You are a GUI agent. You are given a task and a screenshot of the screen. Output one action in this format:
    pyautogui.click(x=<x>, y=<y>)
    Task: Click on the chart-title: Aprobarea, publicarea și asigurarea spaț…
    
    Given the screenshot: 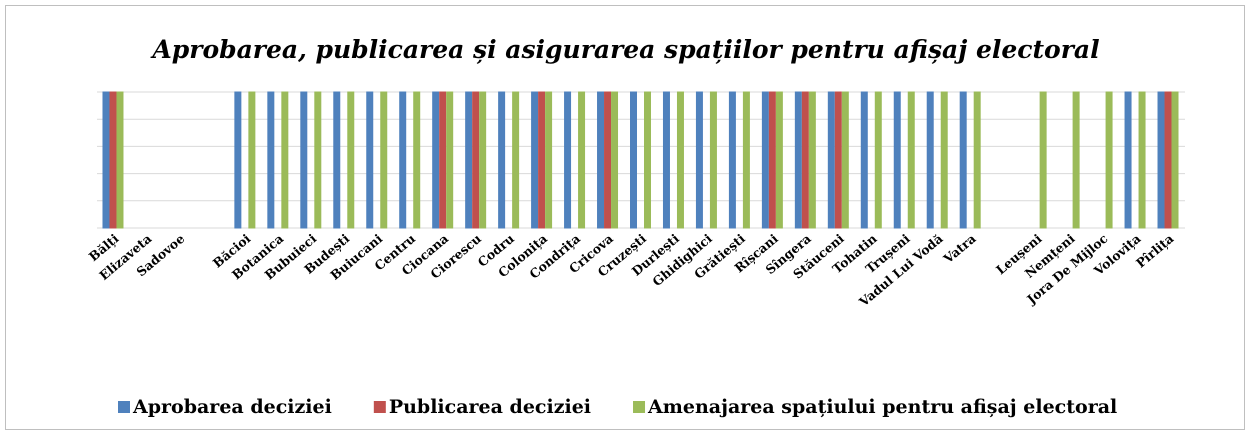 What is the action you would take?
    pyautogui.click(x=624, y=49)
    